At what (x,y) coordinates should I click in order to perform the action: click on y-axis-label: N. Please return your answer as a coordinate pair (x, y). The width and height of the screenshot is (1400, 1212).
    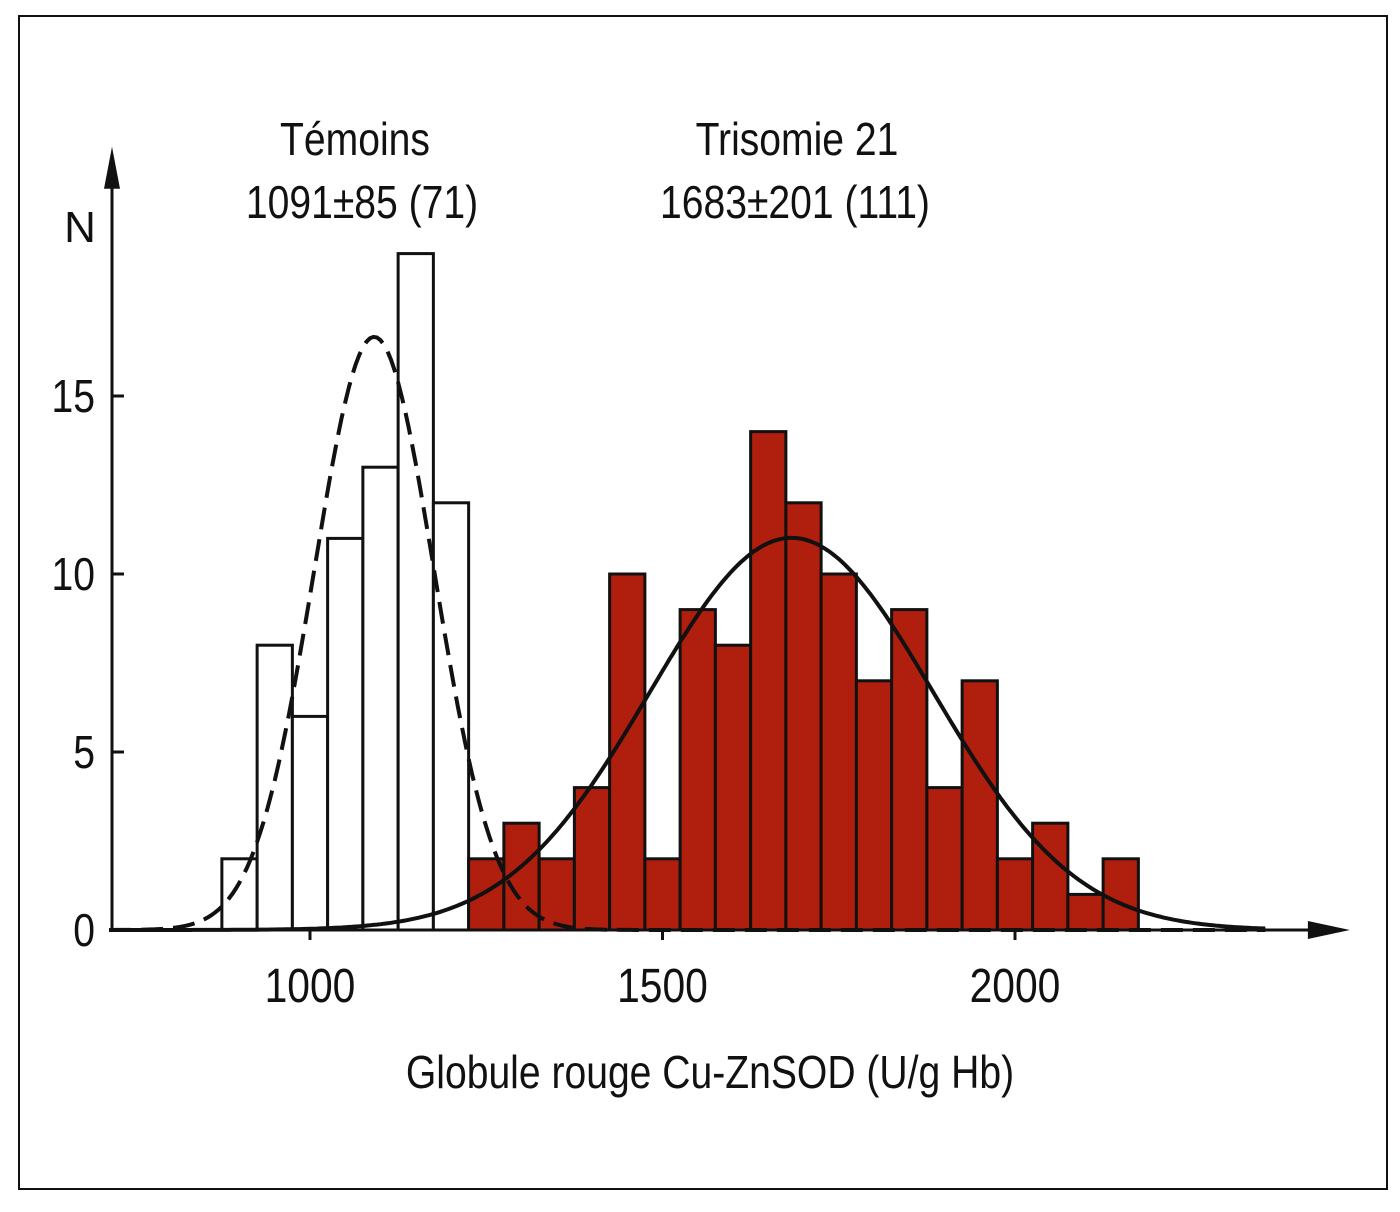
    Looking at the image, I should click on (80, 227).